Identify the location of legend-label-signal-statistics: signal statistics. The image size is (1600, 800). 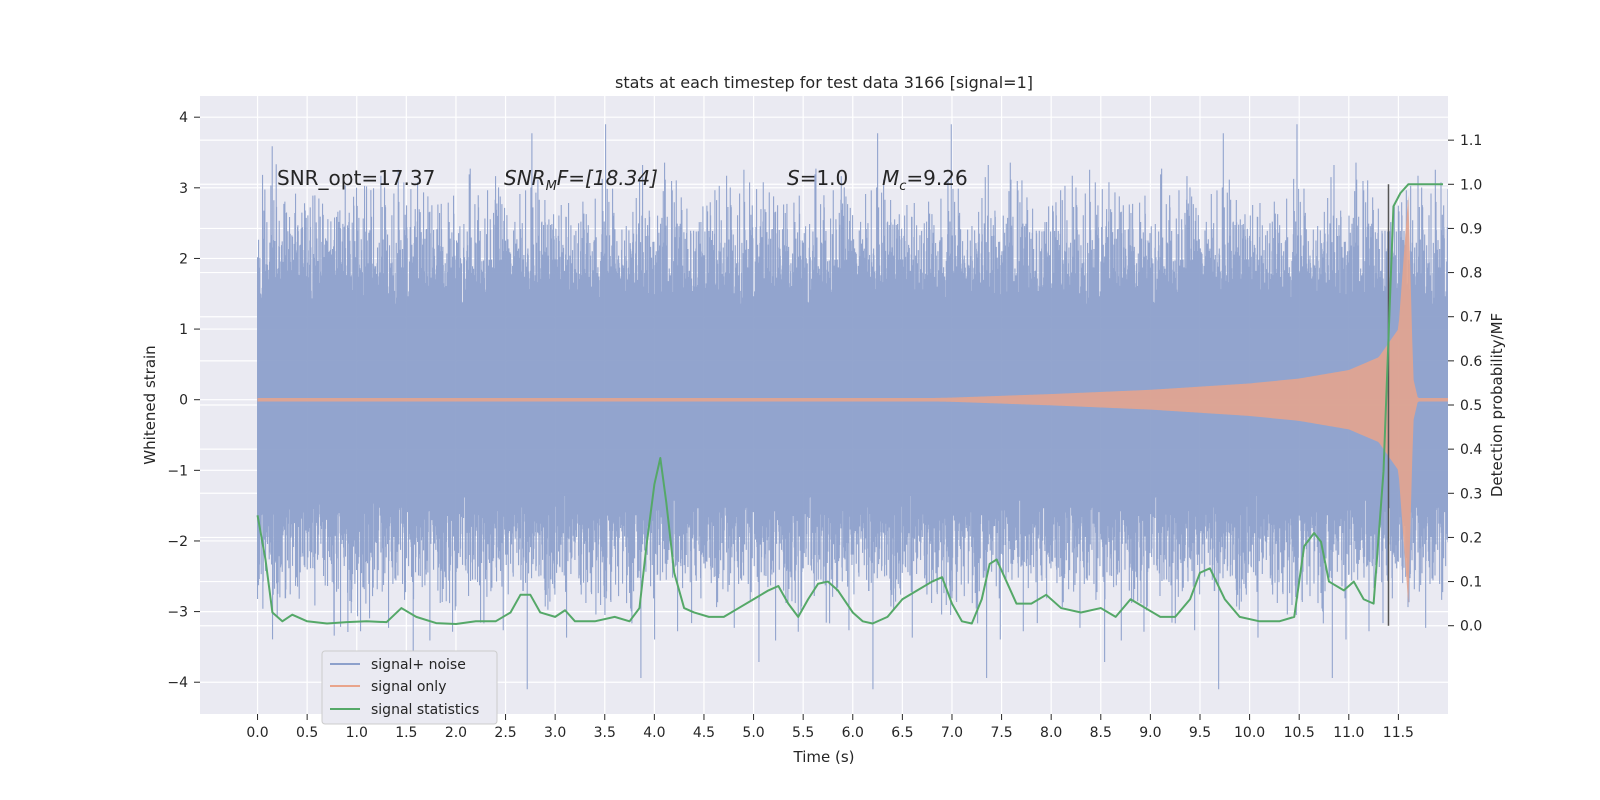
(425, 710).